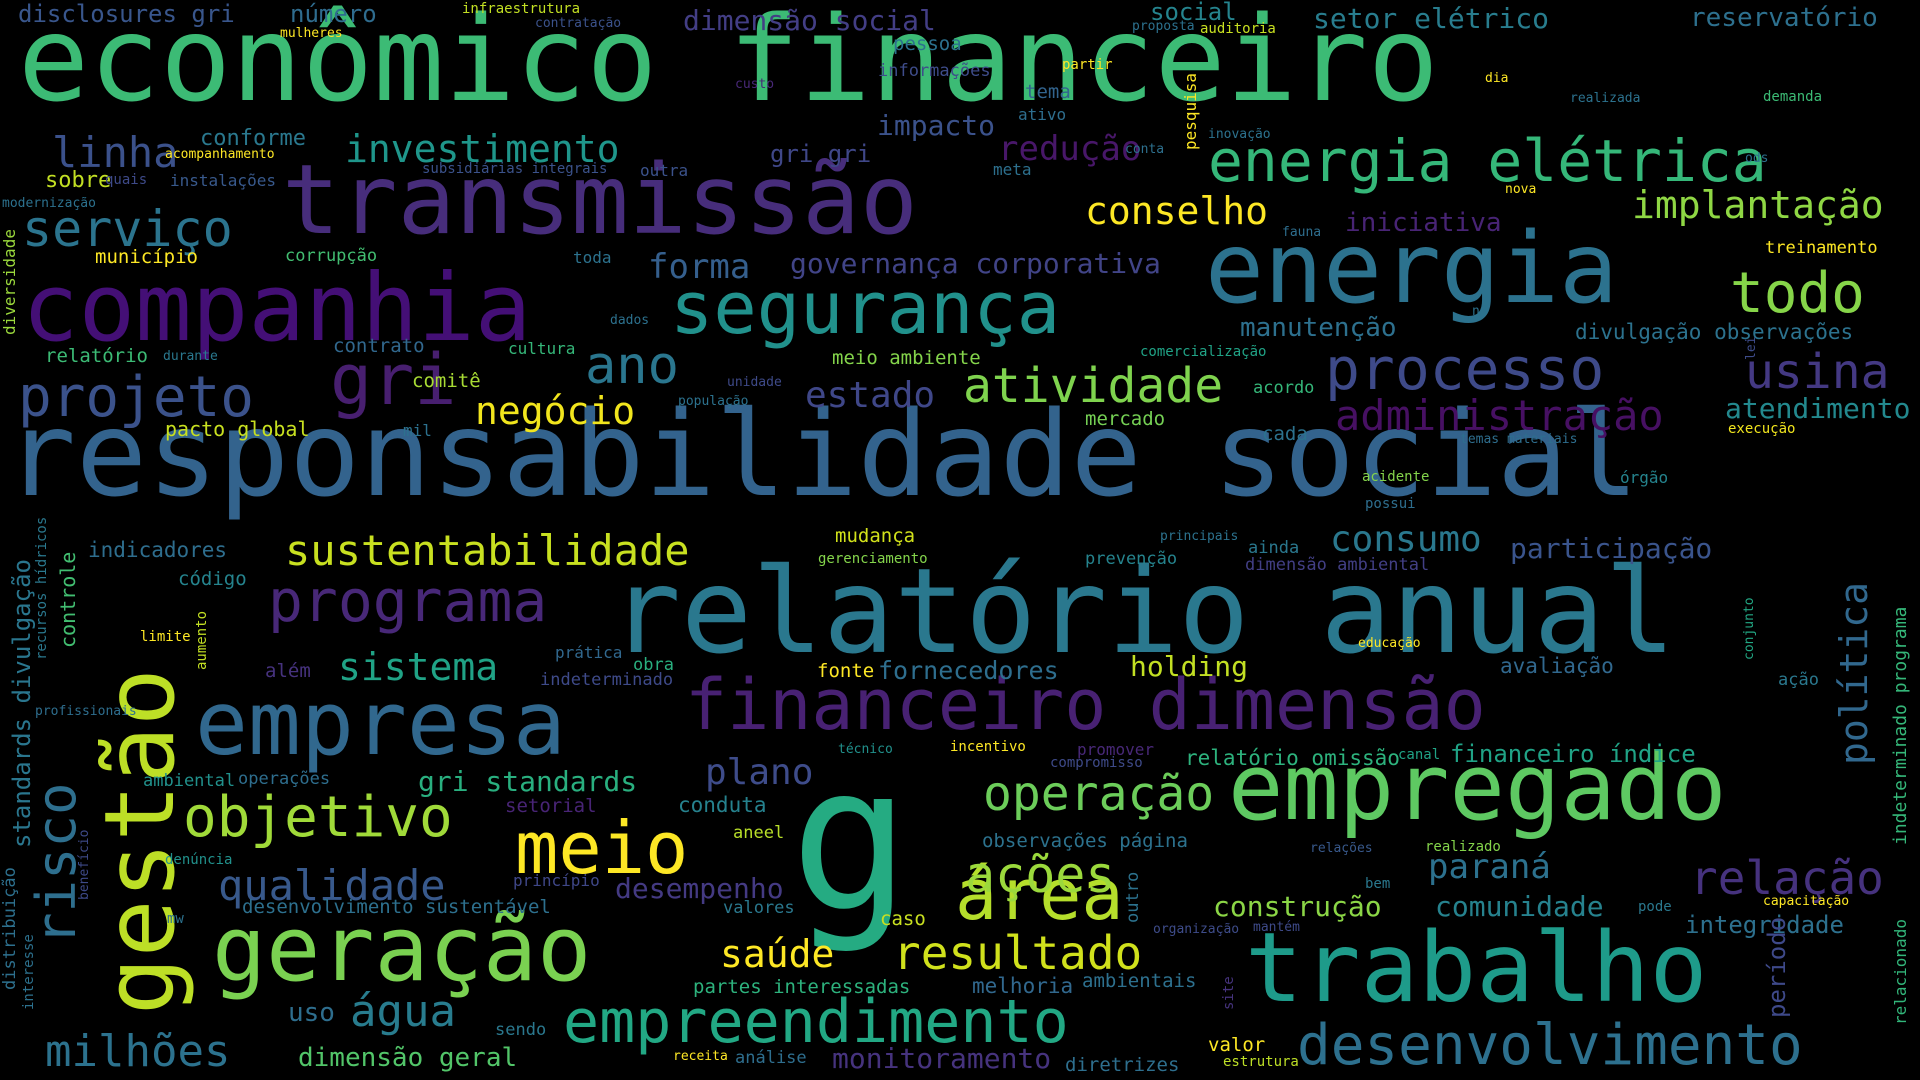 This screenshot has width=1920, height=1080. What do you see at coordinates (1093, 386) in the screenshot?
I see `word-atividade: atividade` at bounding box center [1093, 386].